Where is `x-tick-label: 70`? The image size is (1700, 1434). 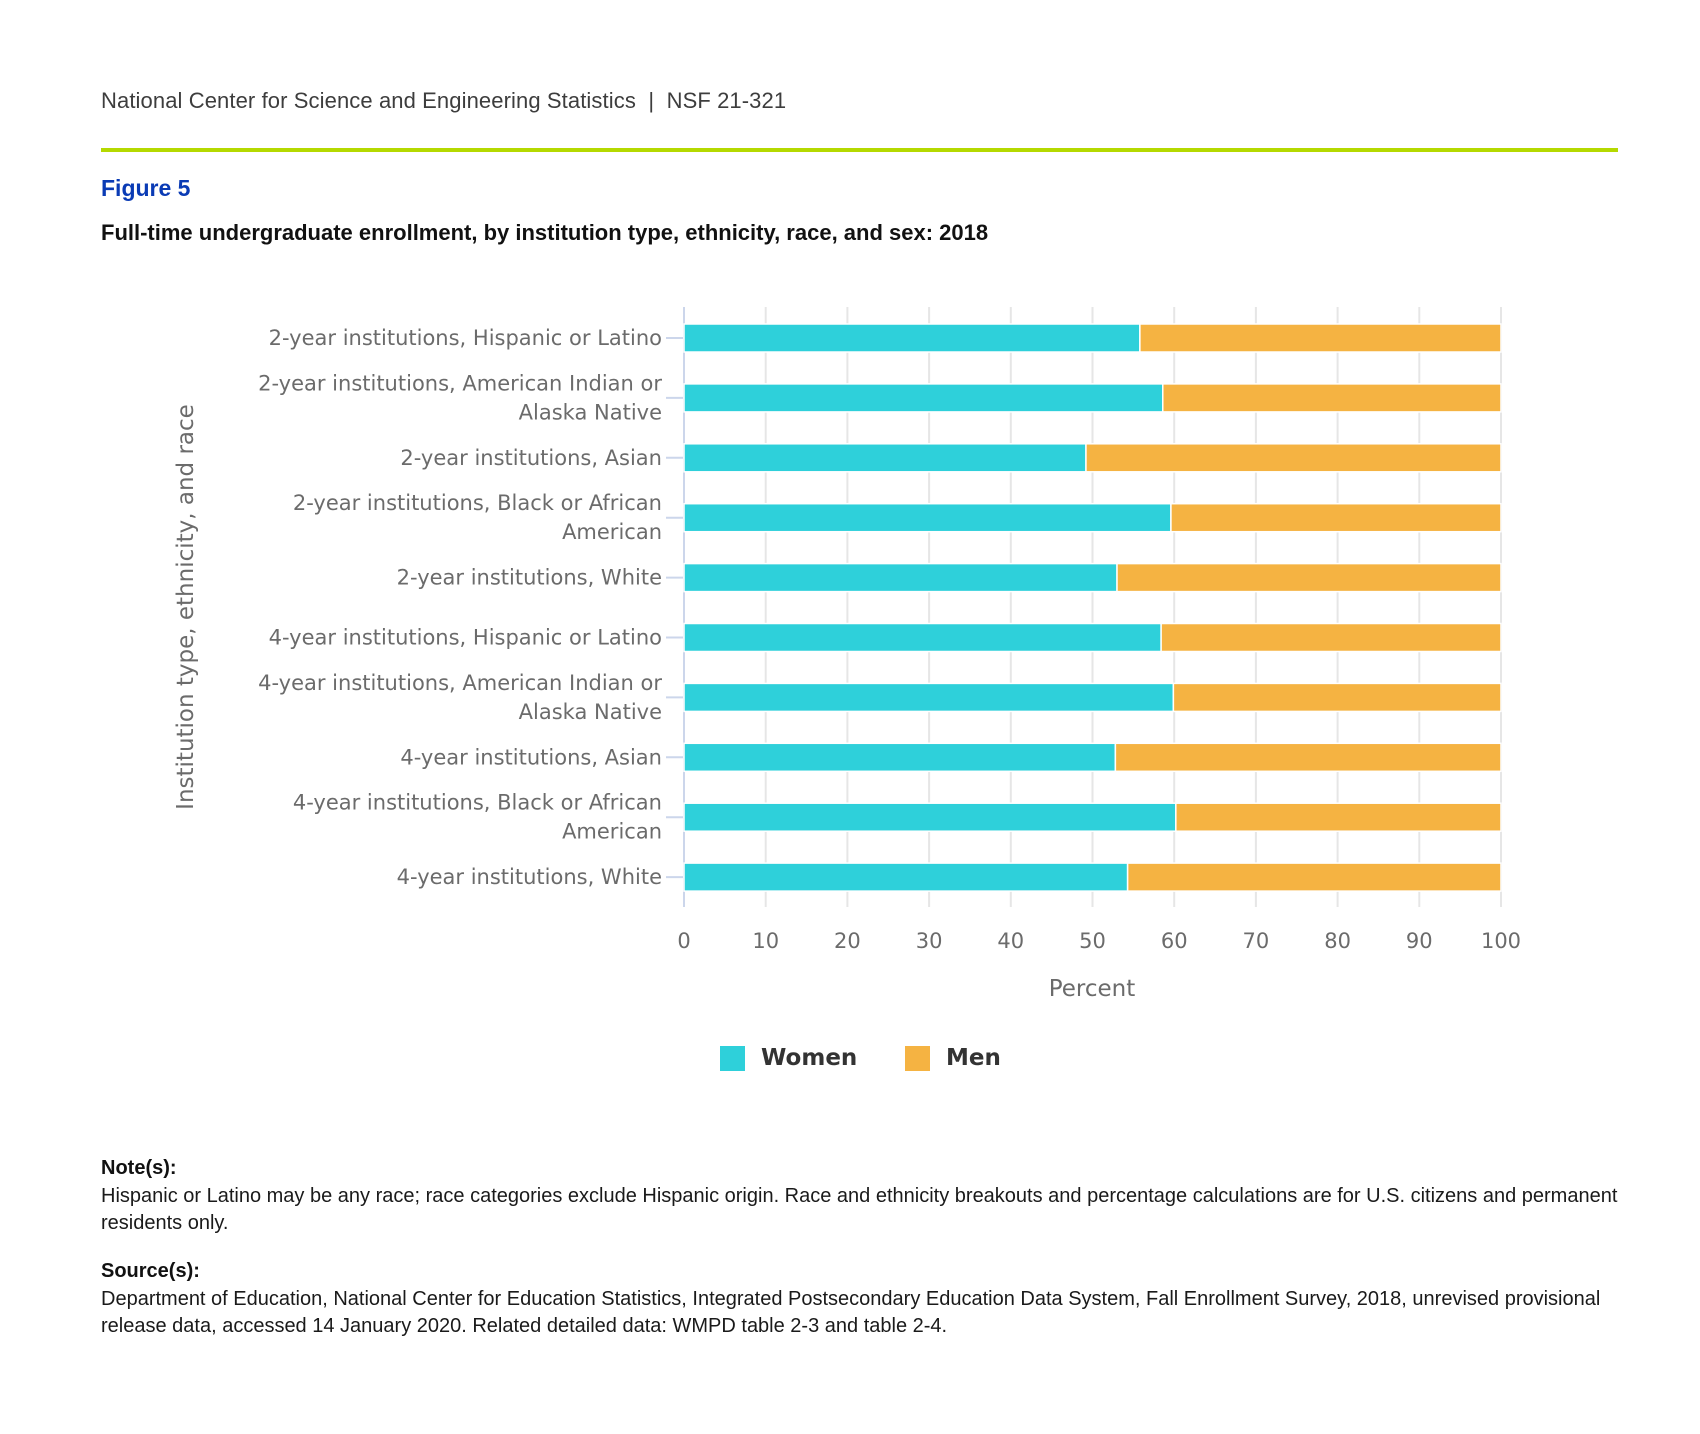 x-tick-label: 70 is located at coordinates (1256, 941).